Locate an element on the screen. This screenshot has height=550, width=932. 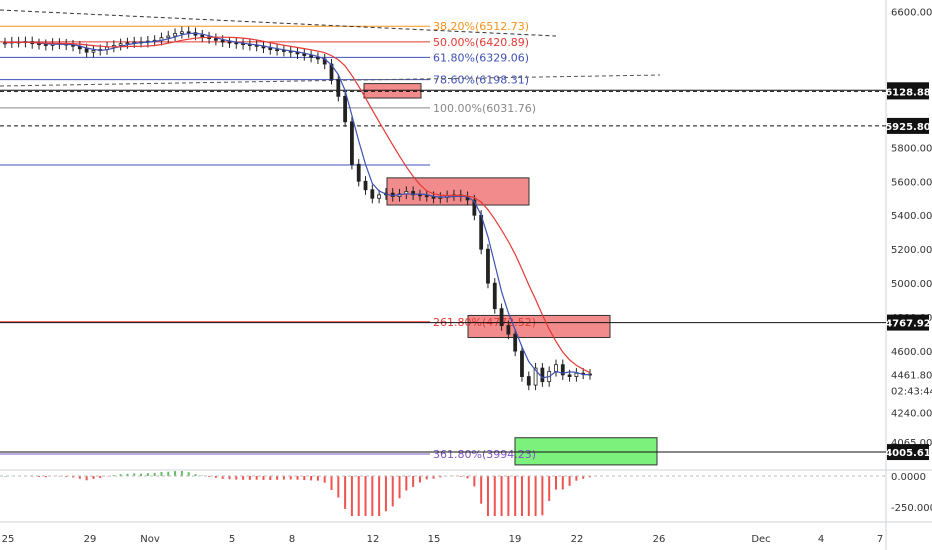
fib-label: 361.80%(3994.23) is located at coordinates (484, 454).